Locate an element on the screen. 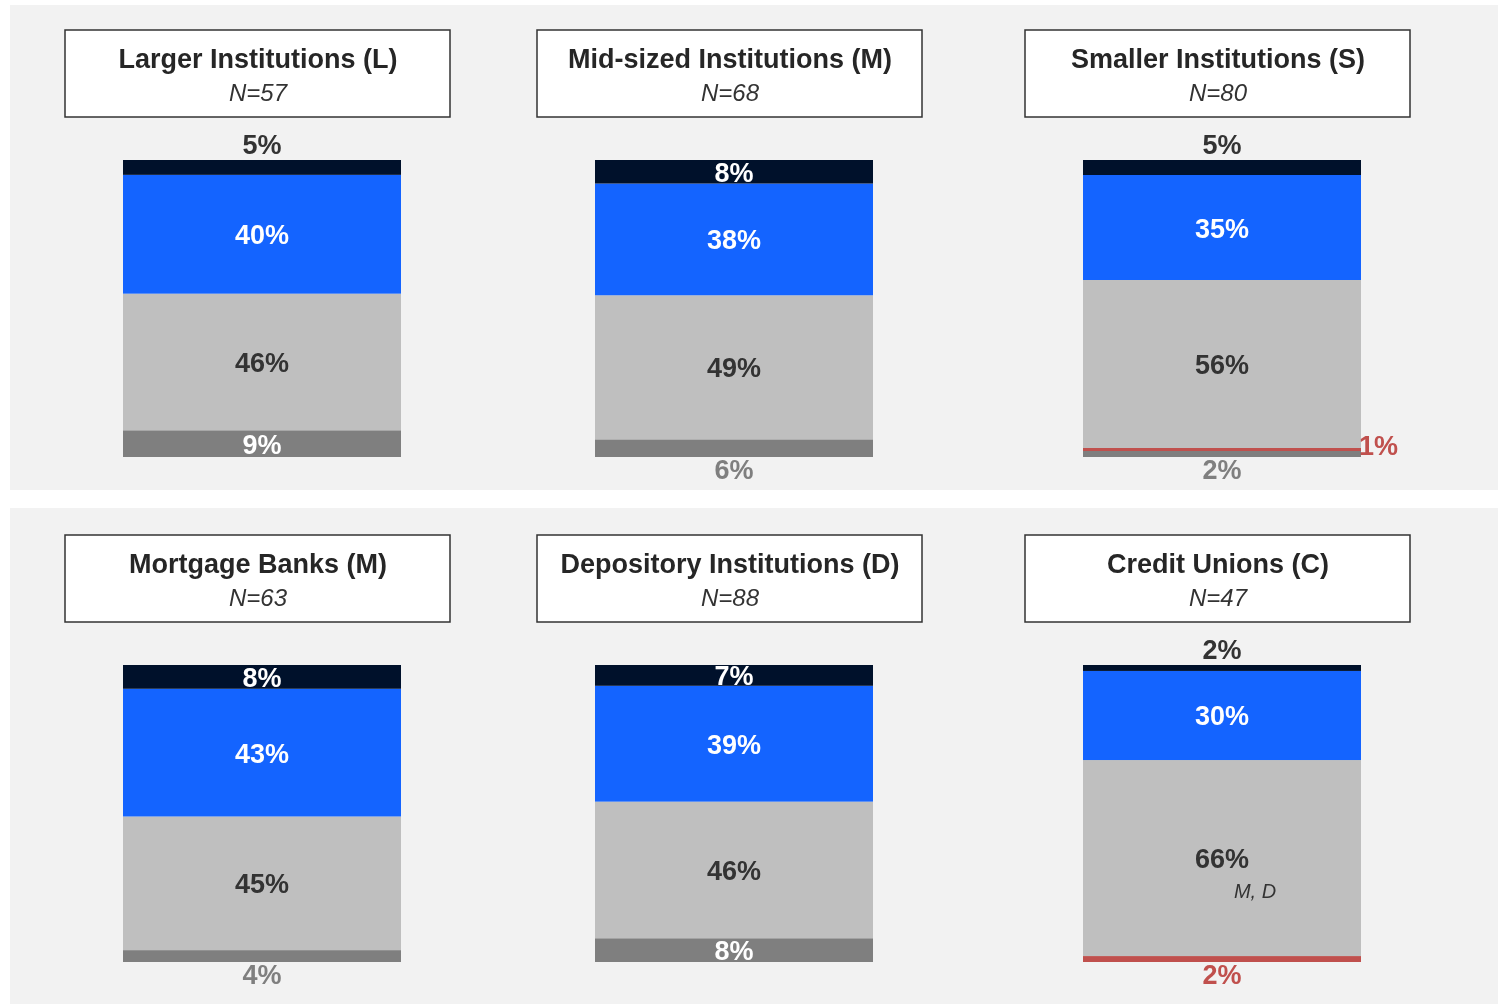  data-label: 39% is located at coordinates (734, 744).